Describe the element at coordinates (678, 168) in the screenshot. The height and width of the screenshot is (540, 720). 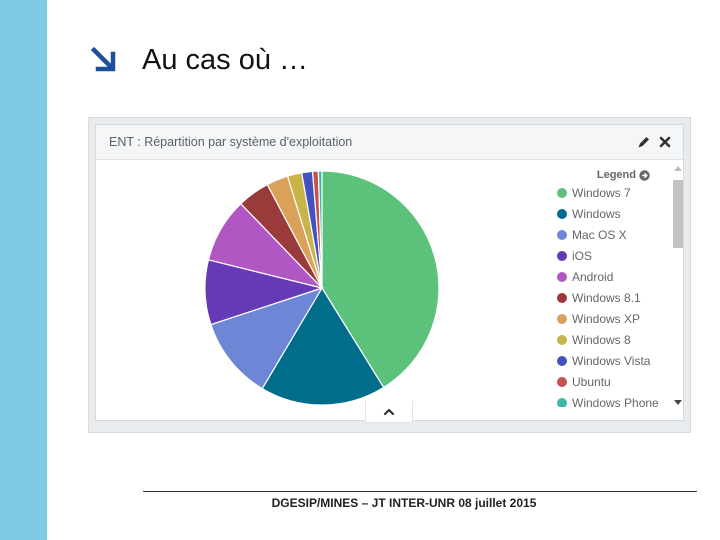
I see `scroll-up-icon` at that location.